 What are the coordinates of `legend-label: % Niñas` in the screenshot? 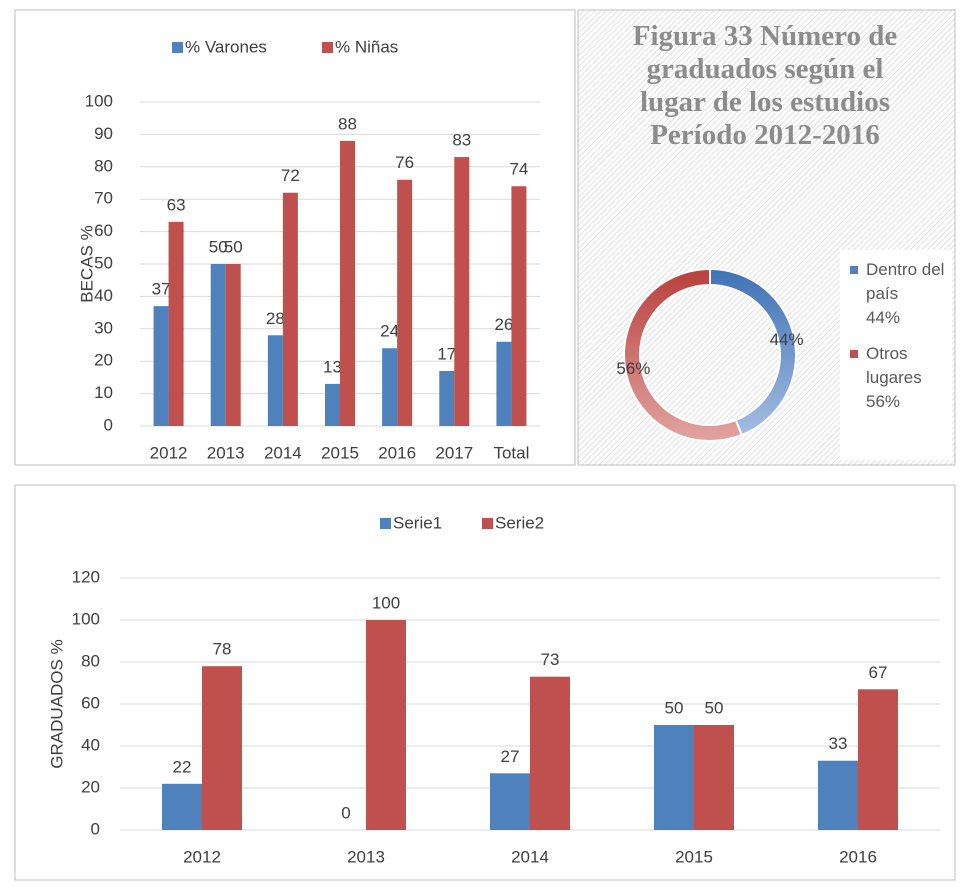 It's located at (366, 46).